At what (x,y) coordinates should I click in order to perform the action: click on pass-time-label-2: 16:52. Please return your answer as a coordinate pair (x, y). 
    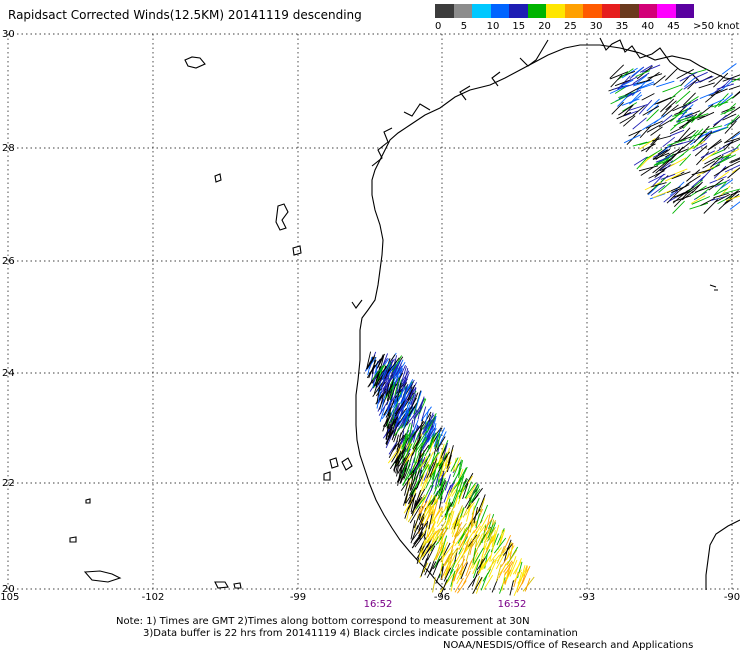
    Looking at the image, I should click on (512, 604).